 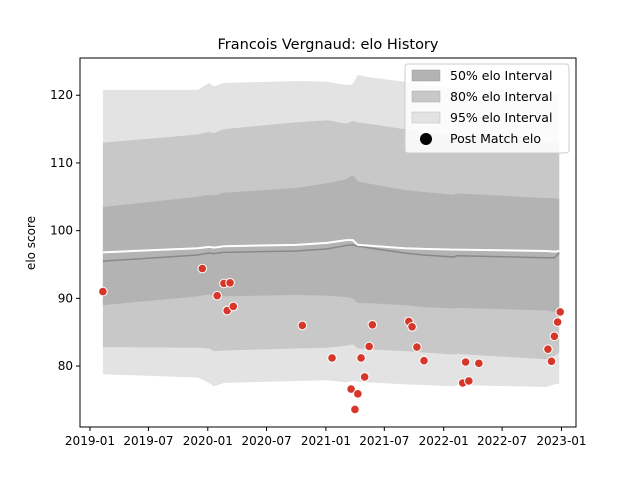 I want to click on x-tick-label: 2022-07, so click(x=502, y=441).